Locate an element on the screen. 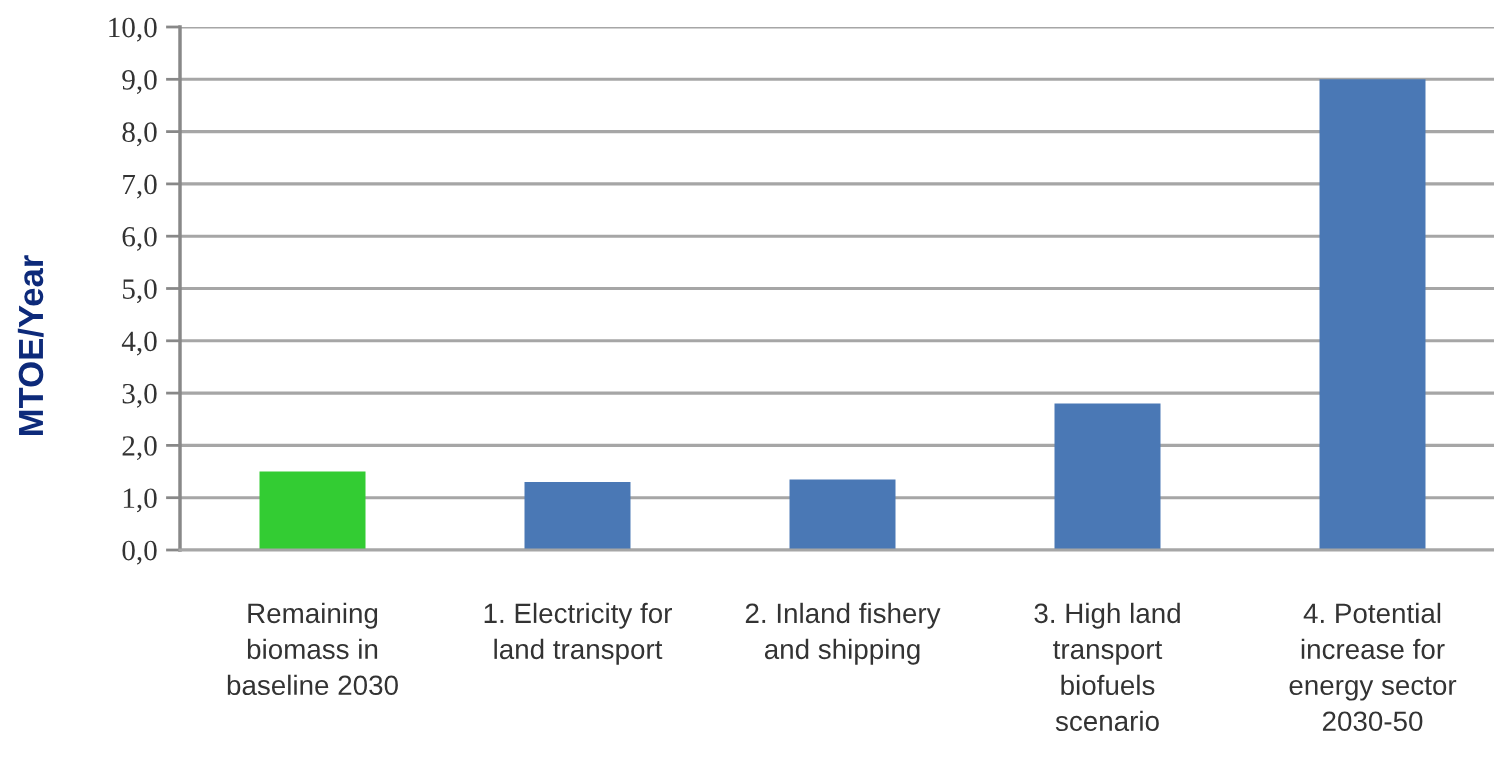  x-tick-label: 3. High land transport biofuels scenario is located at coordinates (1107, 667).